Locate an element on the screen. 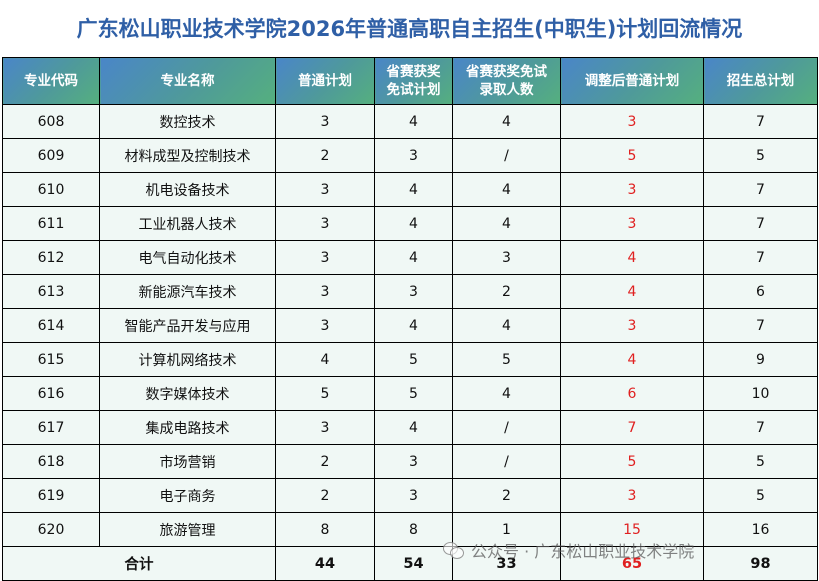 The width and height of the screenshot is (819, 581). cell-major-name: 电气自动化技术 is located at coordinates (187, 257).